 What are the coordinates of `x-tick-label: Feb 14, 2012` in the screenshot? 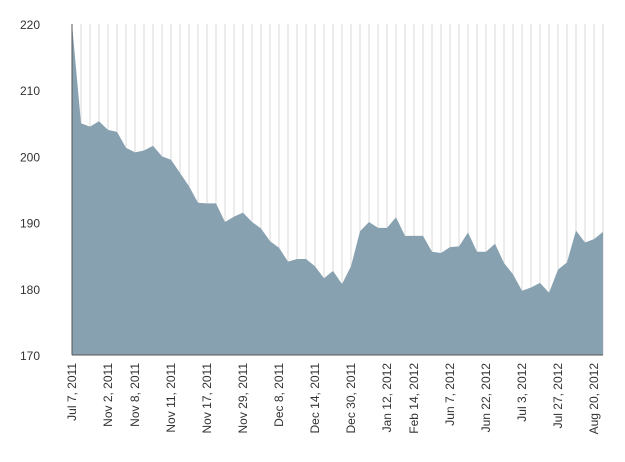 It's located at (414, 398).